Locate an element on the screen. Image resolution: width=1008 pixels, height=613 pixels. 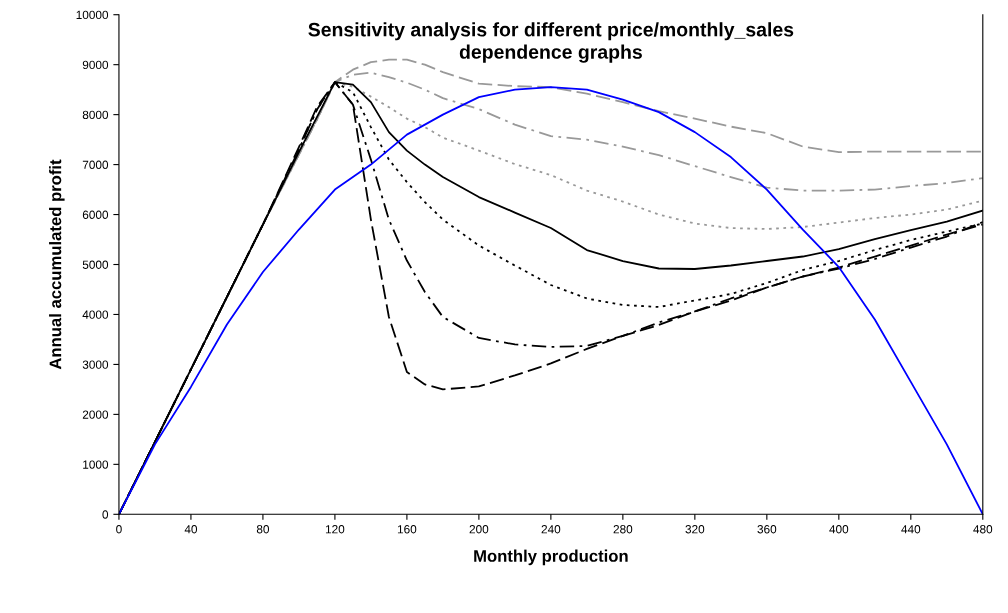
x-tick-label: 440 is located at coordinates (911, 529).